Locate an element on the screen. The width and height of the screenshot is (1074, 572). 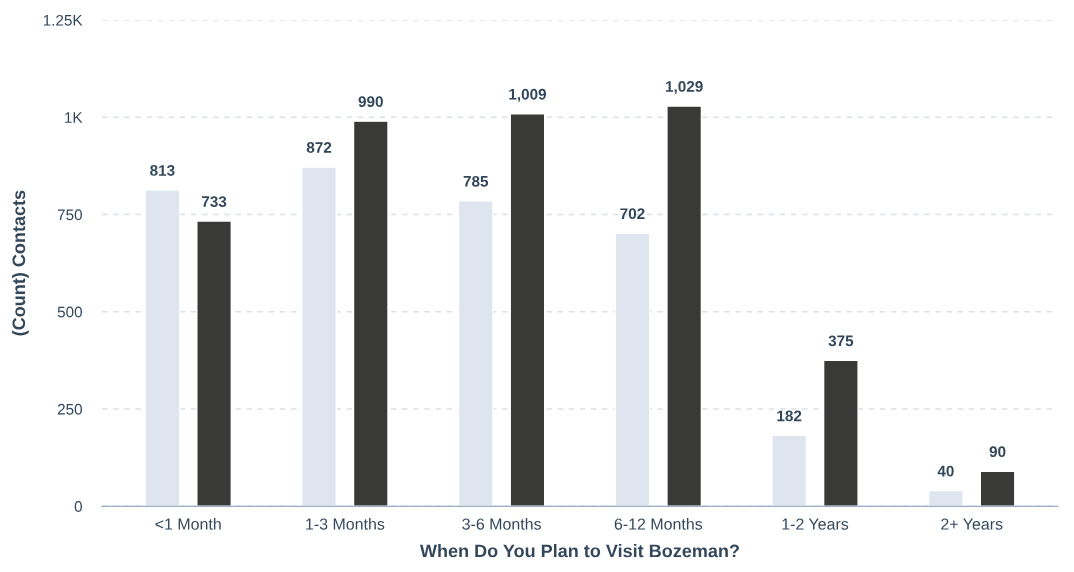
data-label: 785 is located at coordinates (476, 181).